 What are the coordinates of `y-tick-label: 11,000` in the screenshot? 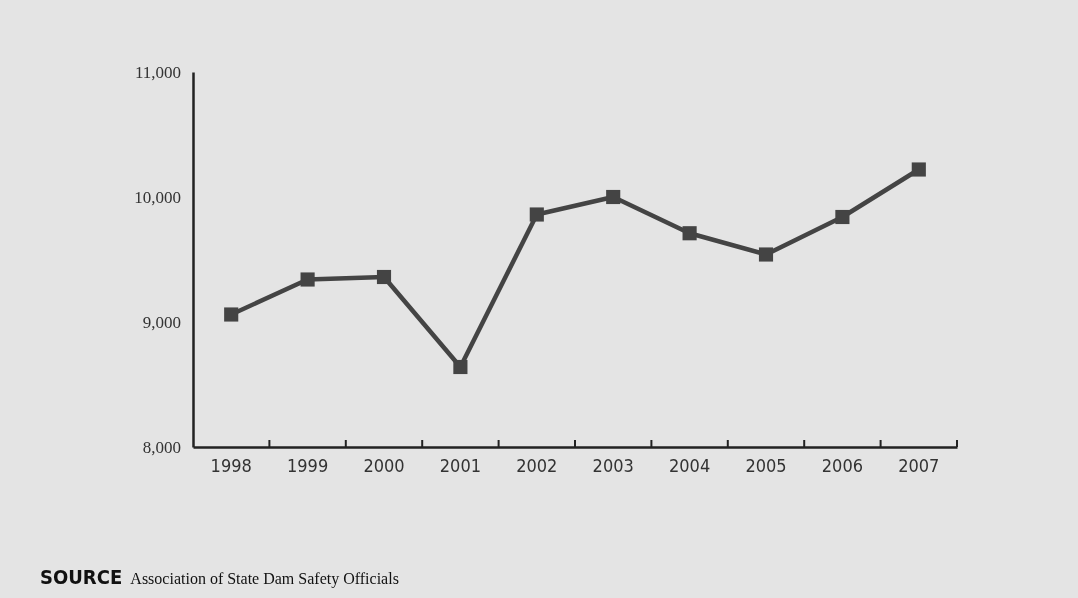 It's located at (157, 72).